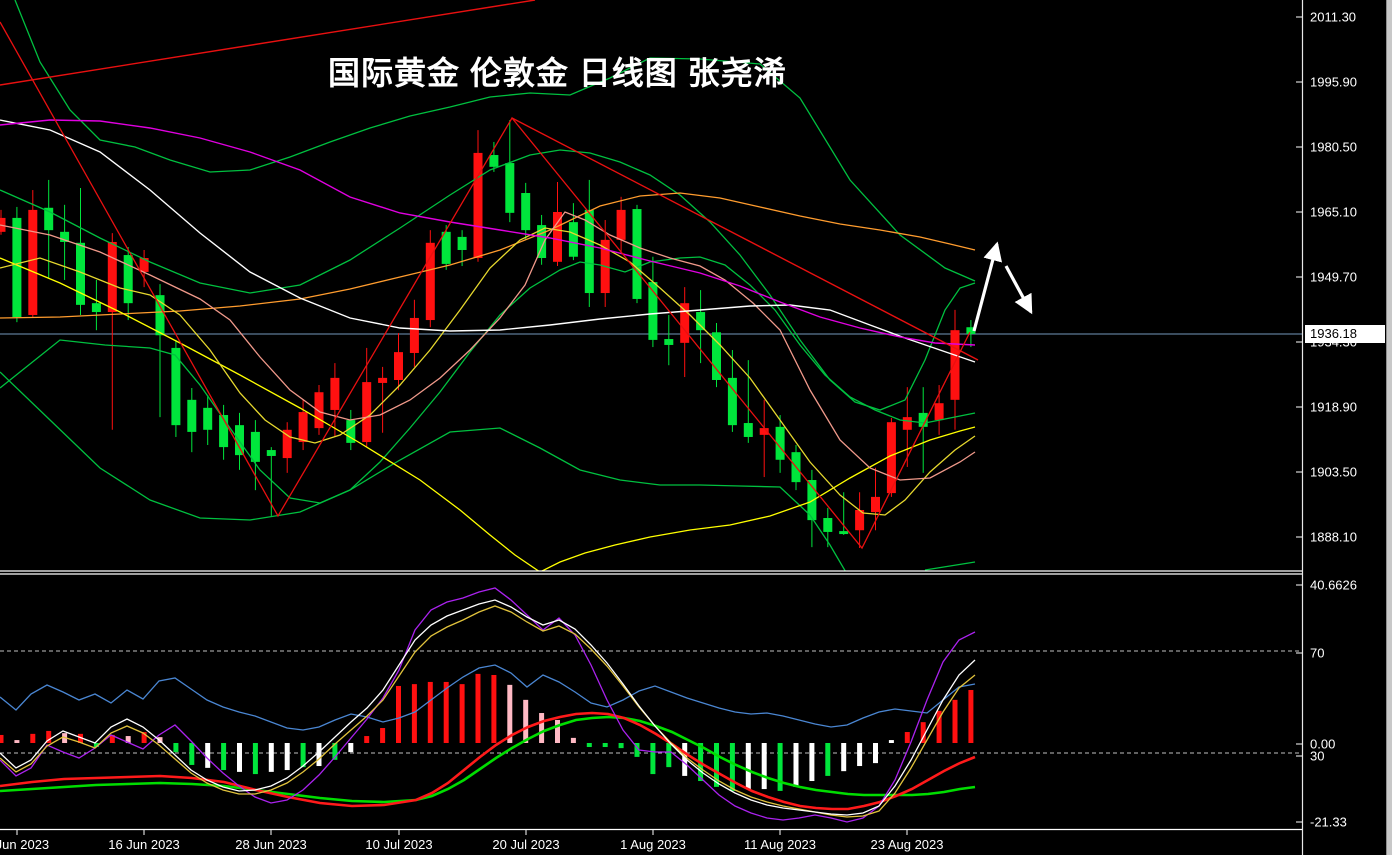 This screenshot has width=1392, height=855. Describe the element at coordinates (1317, 653) in the screenshot. I see `indicator-axis-label: 70` at that location.